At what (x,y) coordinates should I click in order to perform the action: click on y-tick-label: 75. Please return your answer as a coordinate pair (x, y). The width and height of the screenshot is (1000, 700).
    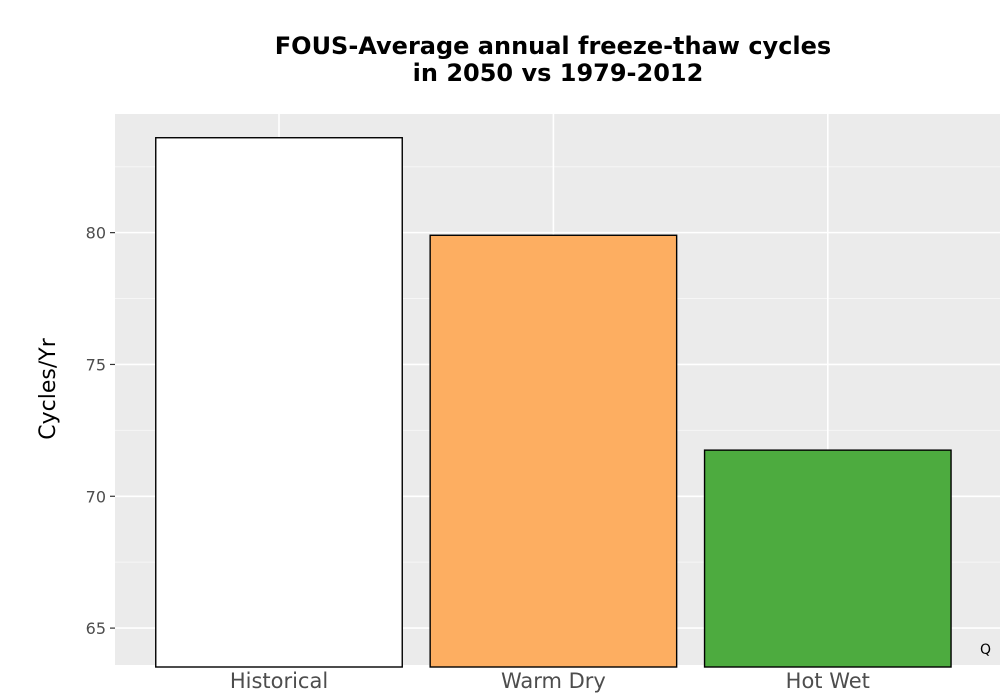
    Looking at the image, I should click on (96, 364).